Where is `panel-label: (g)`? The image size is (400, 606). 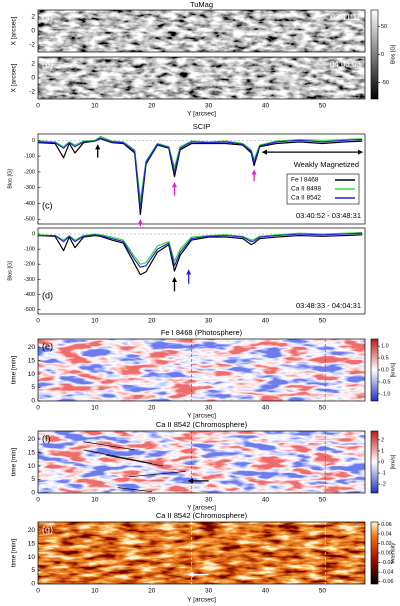
panel-label: (g) is located at coordinates (47, 529).